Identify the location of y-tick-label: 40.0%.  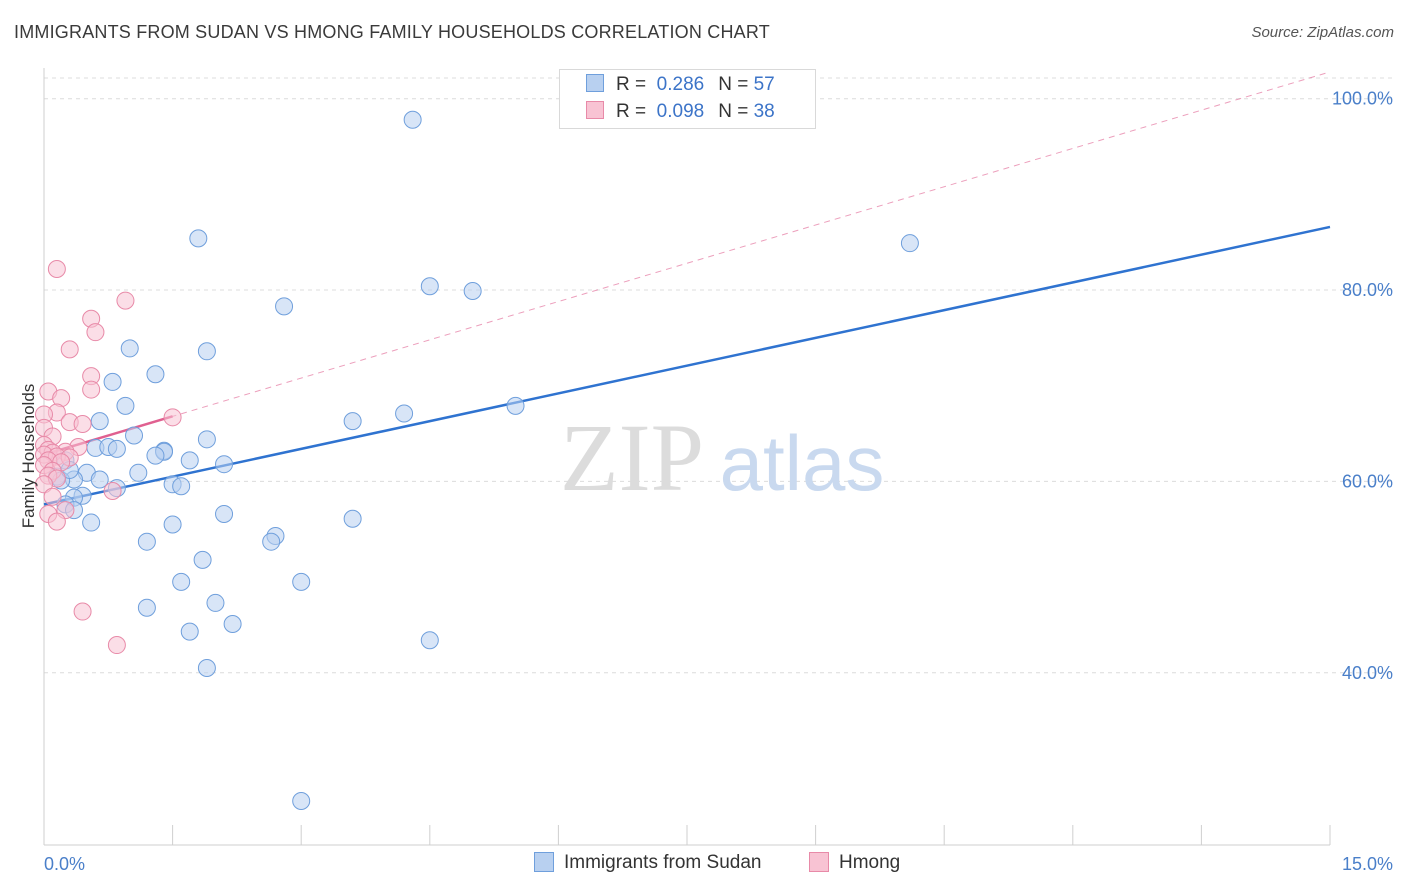
(1367, 673).